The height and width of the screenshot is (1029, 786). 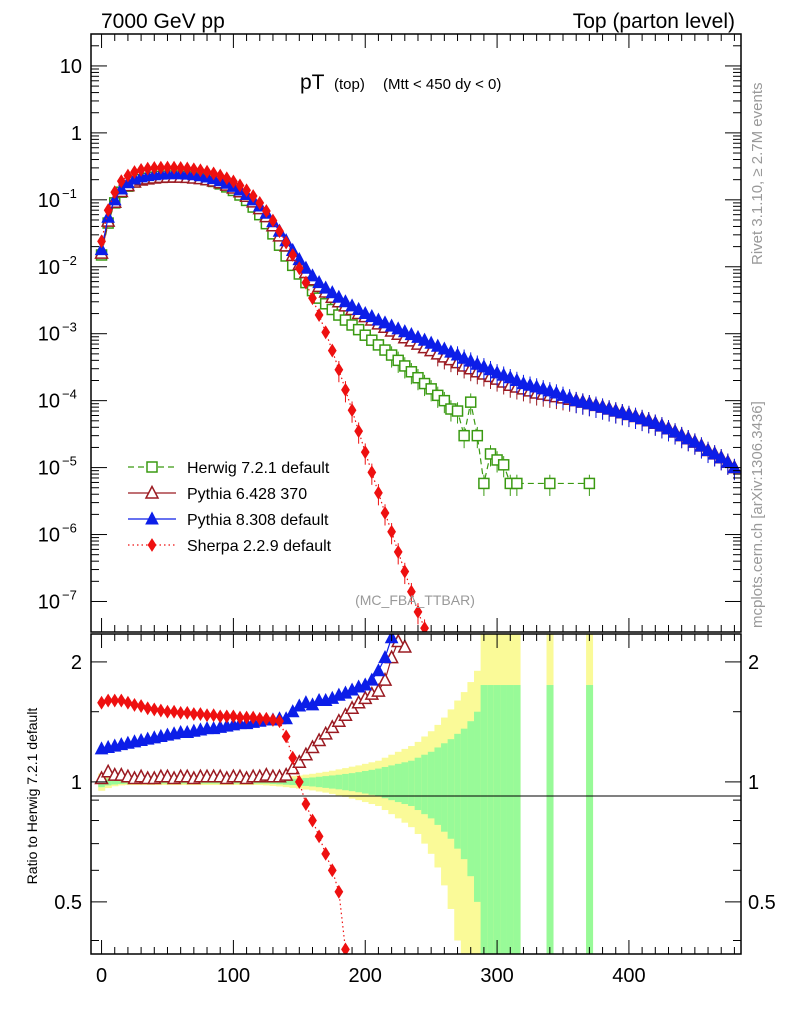 I want to click on legend-symbol-pythia6, so click(x=152, y=491).